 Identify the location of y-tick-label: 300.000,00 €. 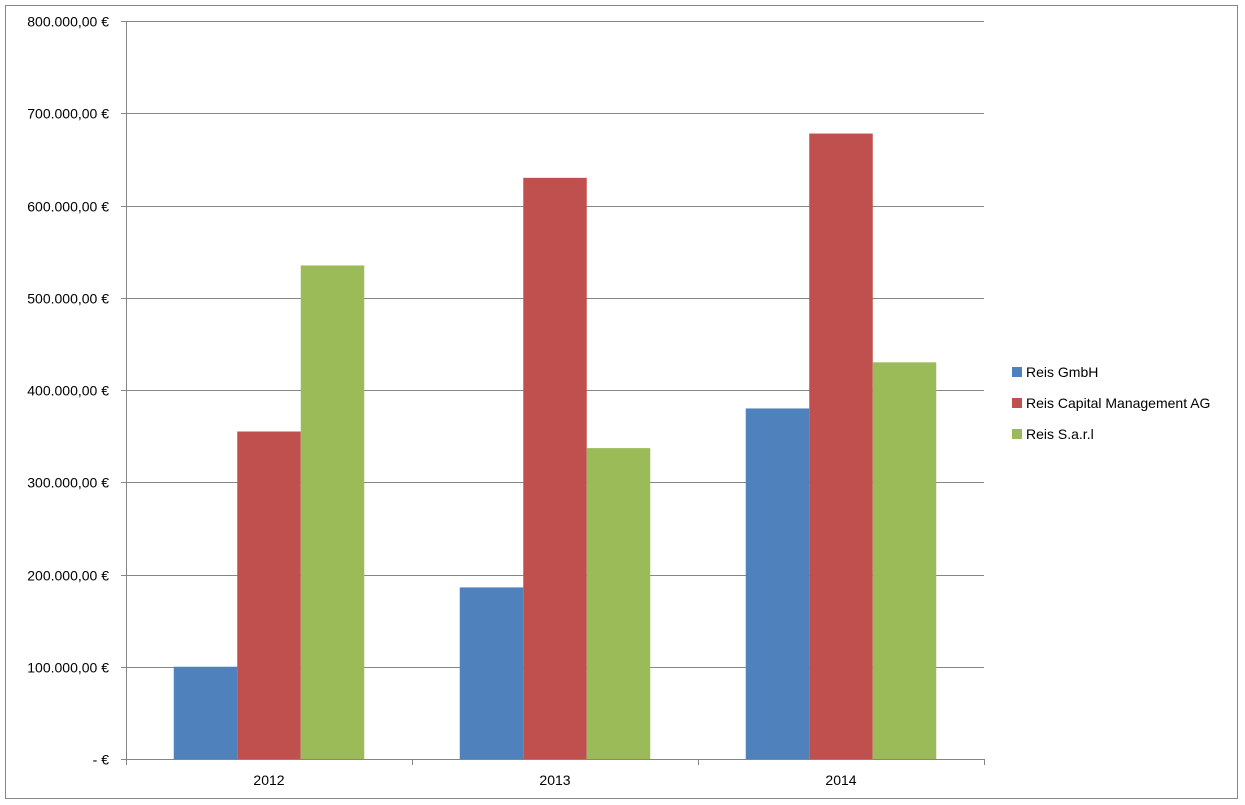
(68, 483).